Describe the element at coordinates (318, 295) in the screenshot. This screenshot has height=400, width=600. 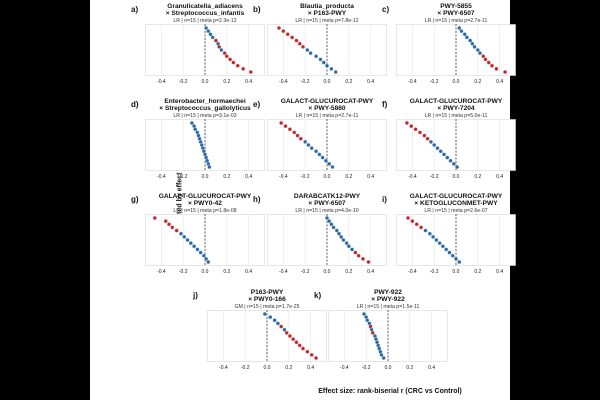
I see `panel-letter: k)` at that location.